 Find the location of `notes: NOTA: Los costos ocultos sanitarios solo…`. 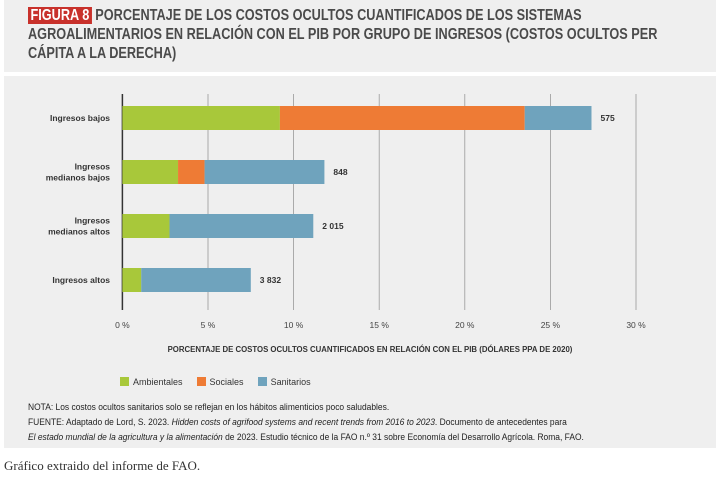

notes: NOTA: Los costos ocultos sanitarios solo… is located at coordinates (371, 422).